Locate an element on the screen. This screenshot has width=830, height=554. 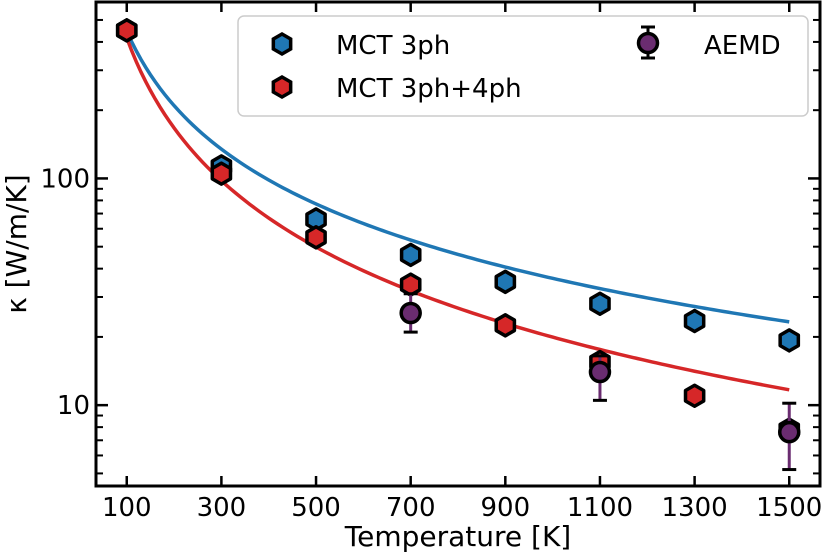
x-tick-label-0: 100 is located at coordinates (127, 508).